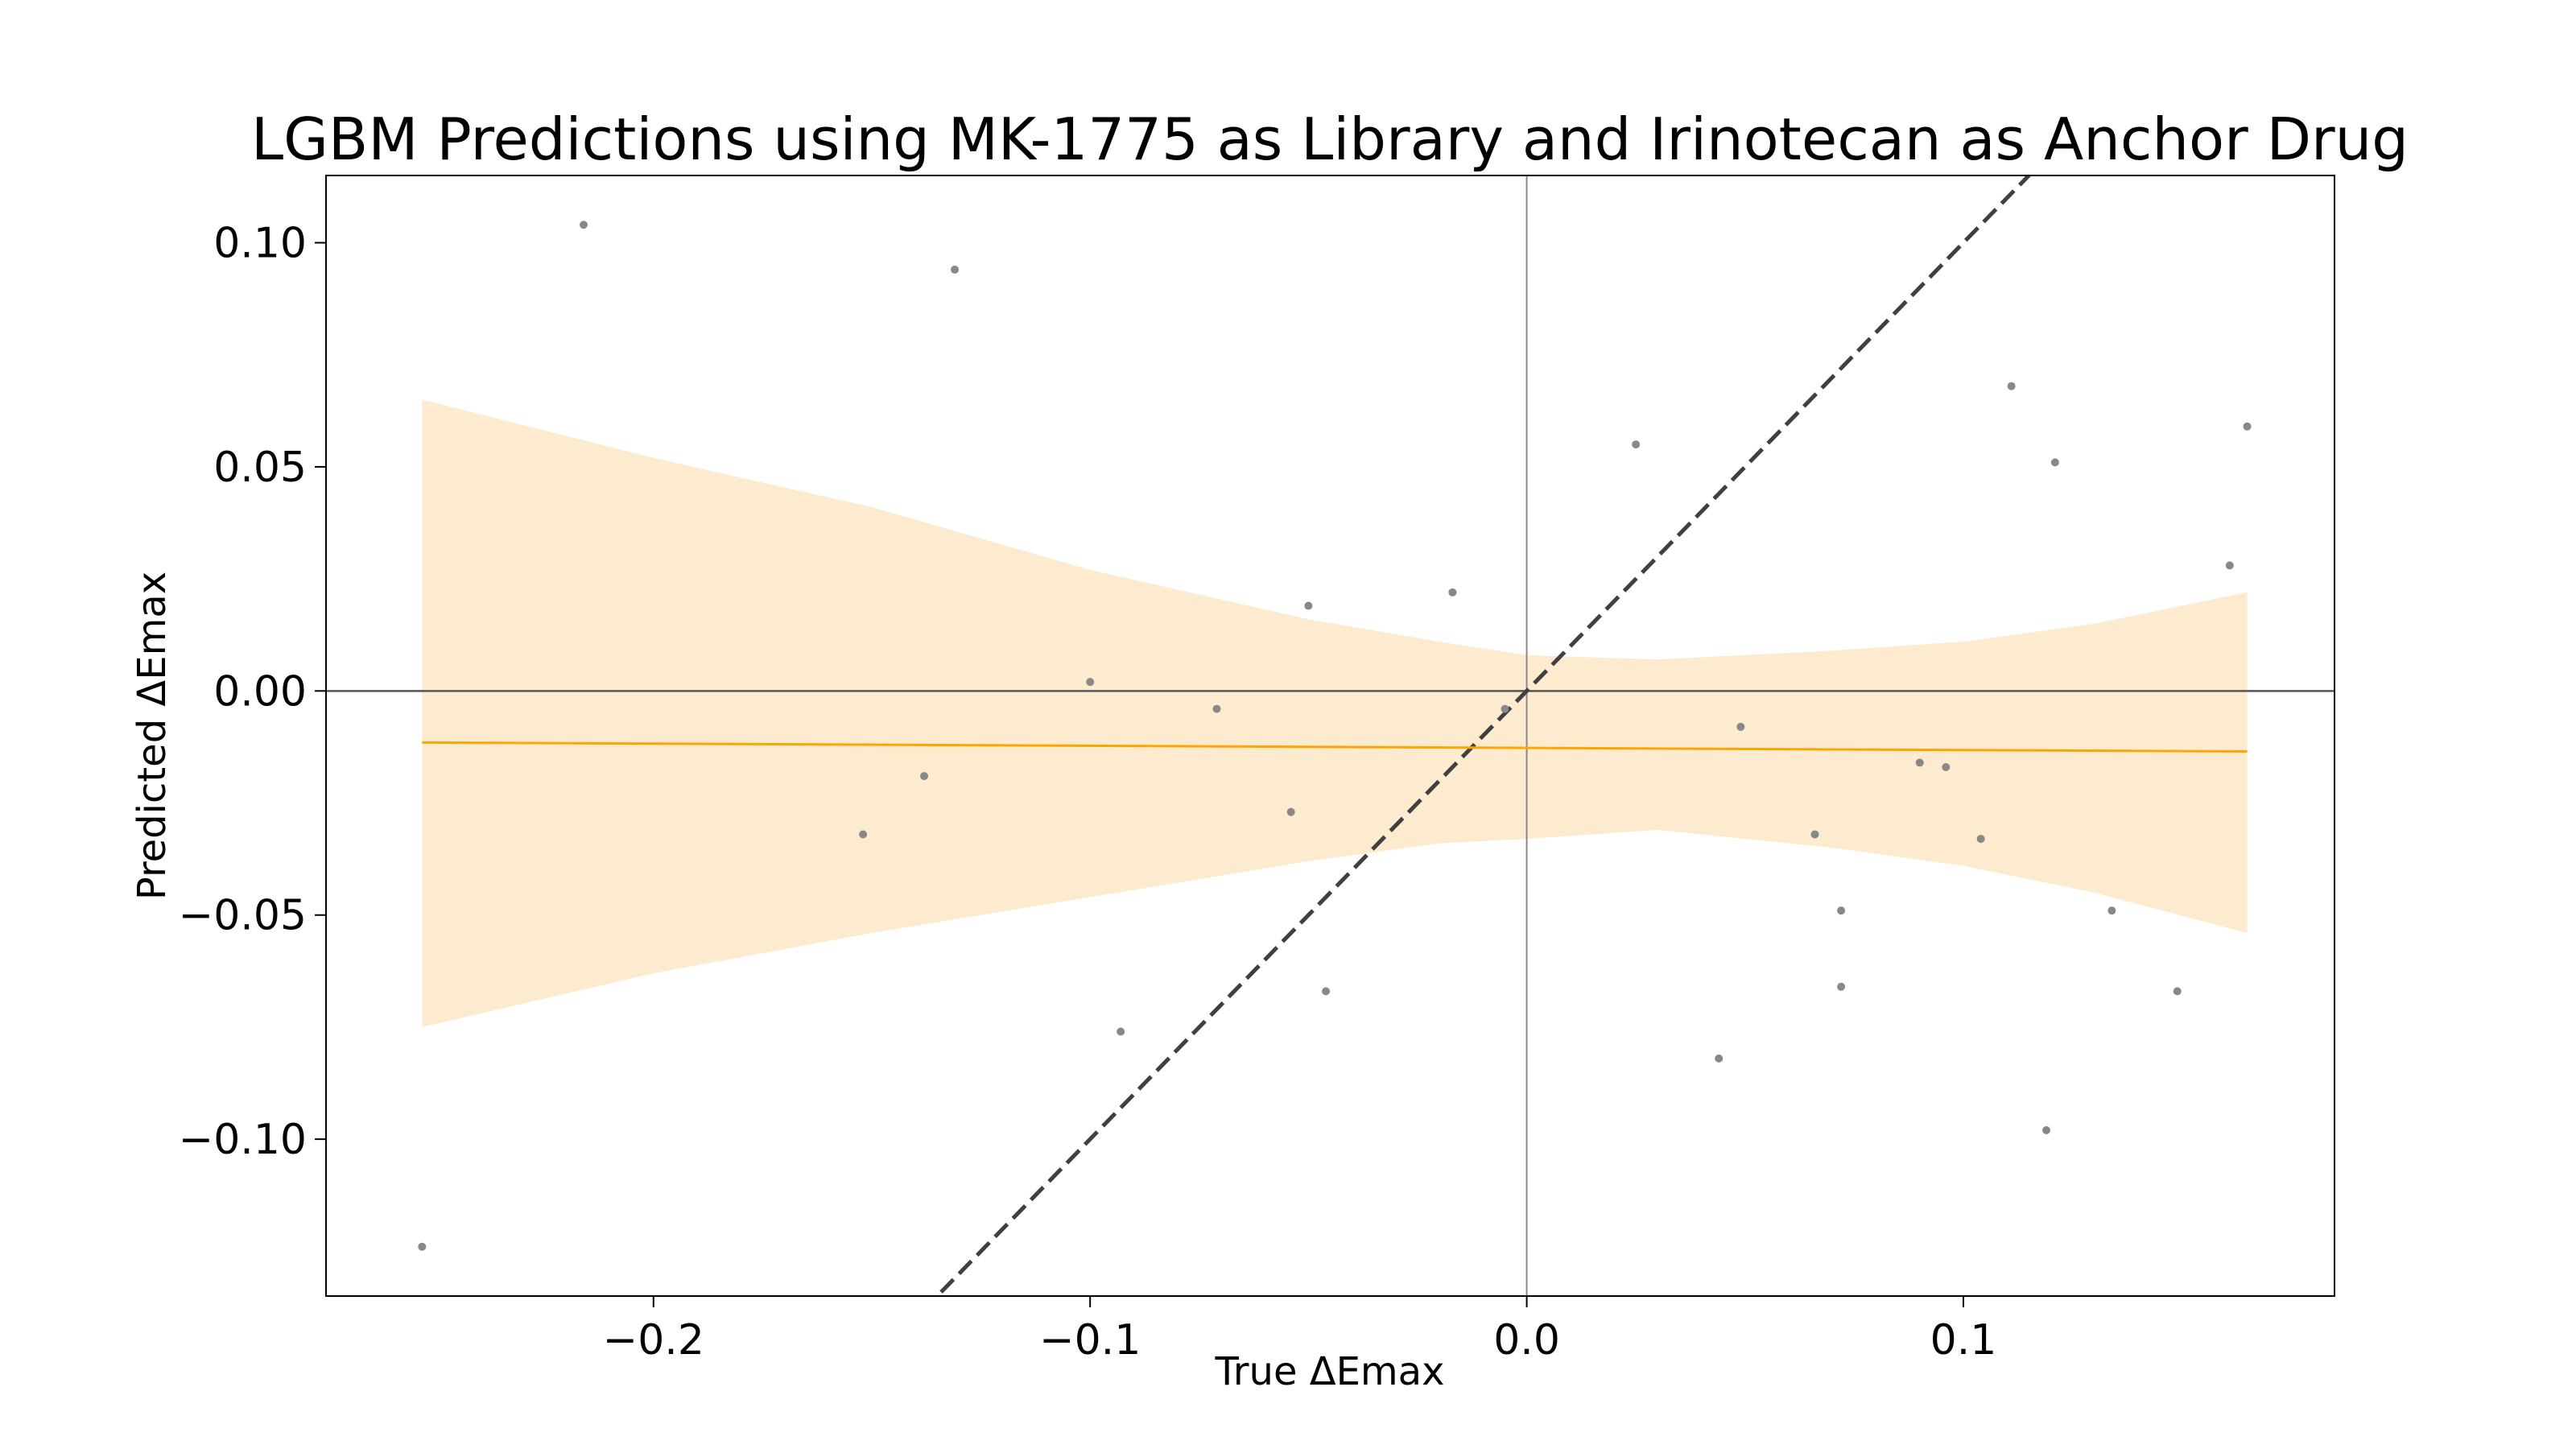  Describe the element at coordinates (1526, 1340) in the screenshot. I see `x-tick-label: 0.0` at that location.